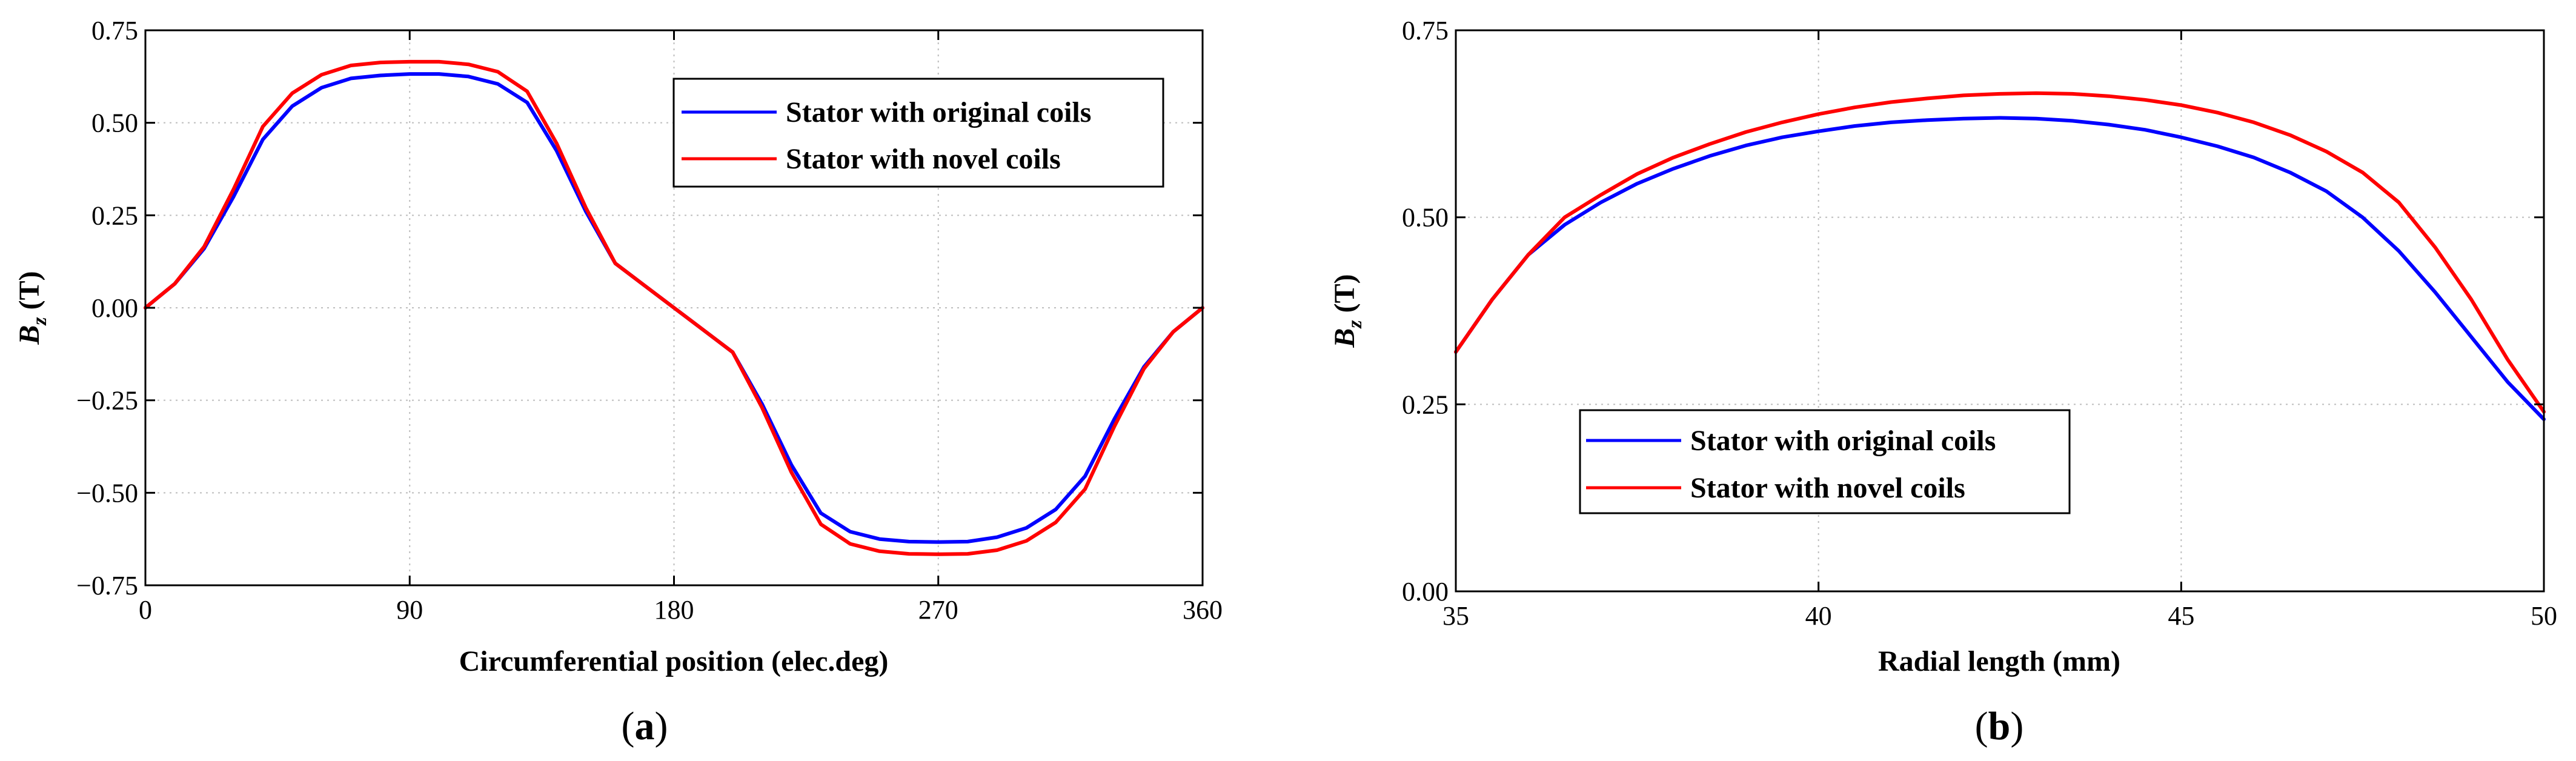 The width and height of the screenshot is (2576, 761). I want to click on panel-b-caption-letter: b, so click(1999, 726).